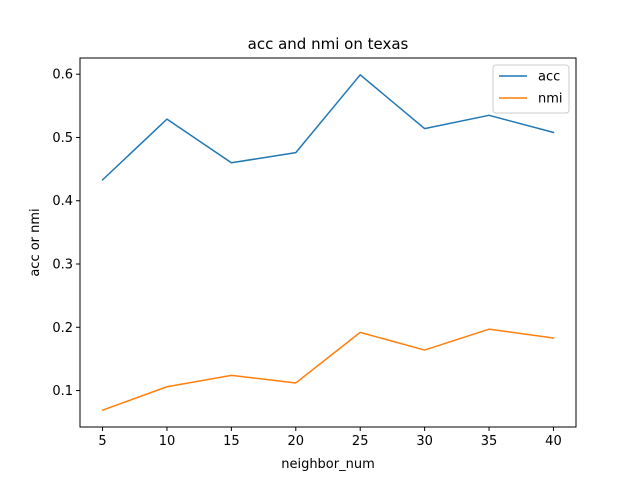 The image size is (640, 480). Describe the element at coordinates (328, 464) in the screenshot. I see `x-axis-title: neighbor_num` at that location.